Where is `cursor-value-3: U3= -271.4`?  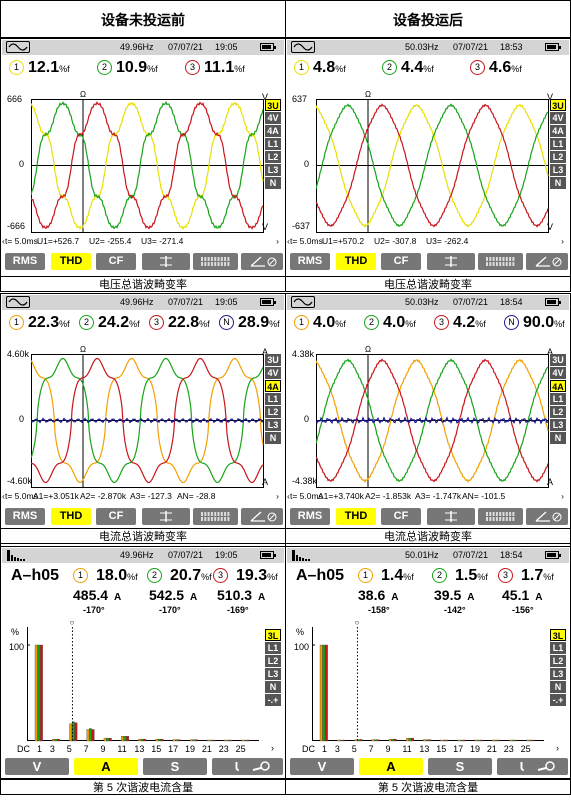
cursor-value-3: U3= -271.4 is located at coordinates (162, 241).